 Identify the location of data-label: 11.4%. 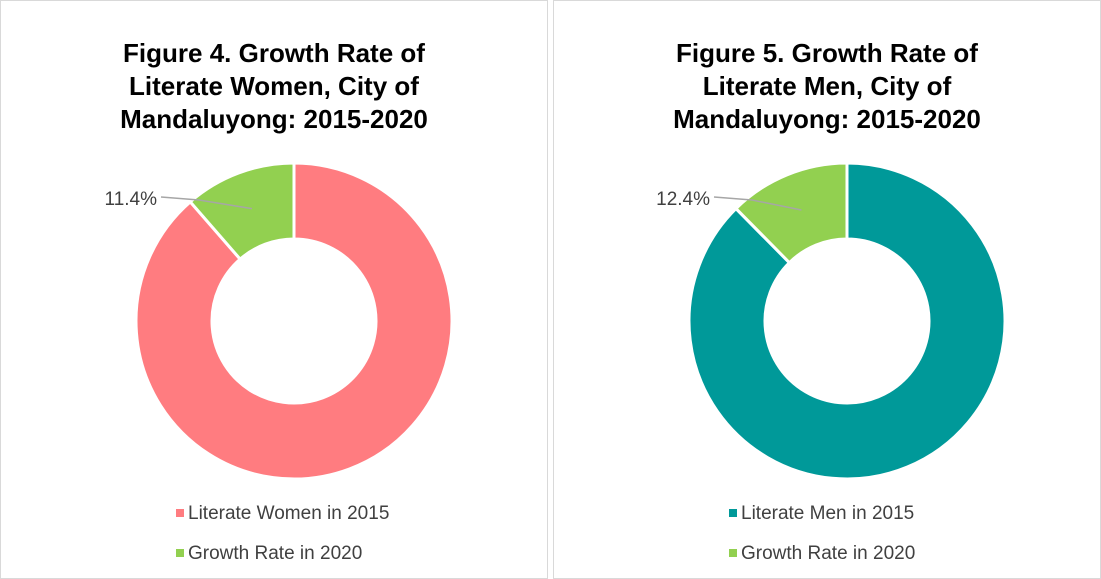
(131, 199).